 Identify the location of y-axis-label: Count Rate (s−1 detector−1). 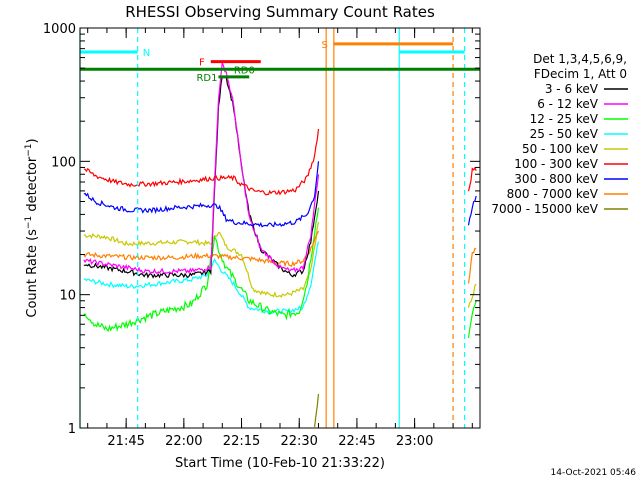
(32, 227).